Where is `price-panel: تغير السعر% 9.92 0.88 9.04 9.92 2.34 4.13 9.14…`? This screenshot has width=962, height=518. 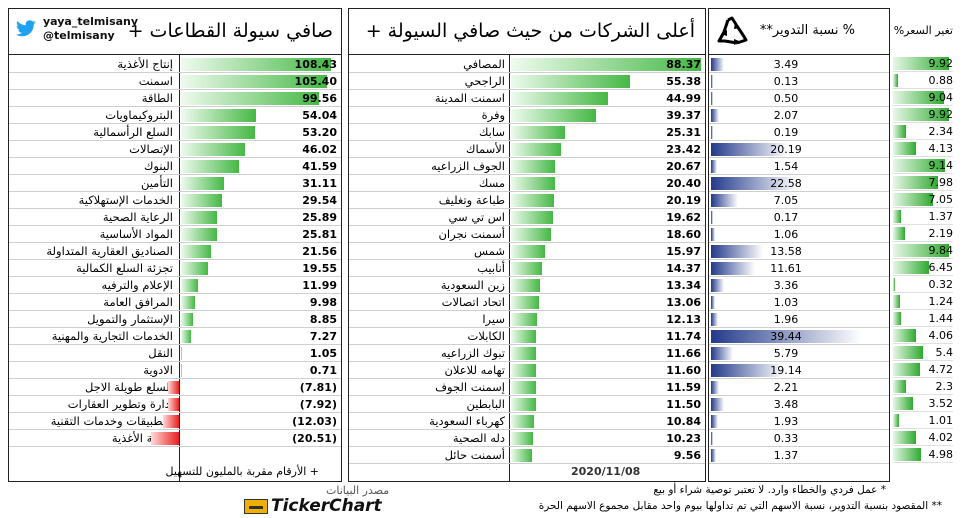 price-panel: تغير السعر% 9.92 0.88 9.04 9.92 2.34 4.13 9.14… is located at coordinates (923, 245).